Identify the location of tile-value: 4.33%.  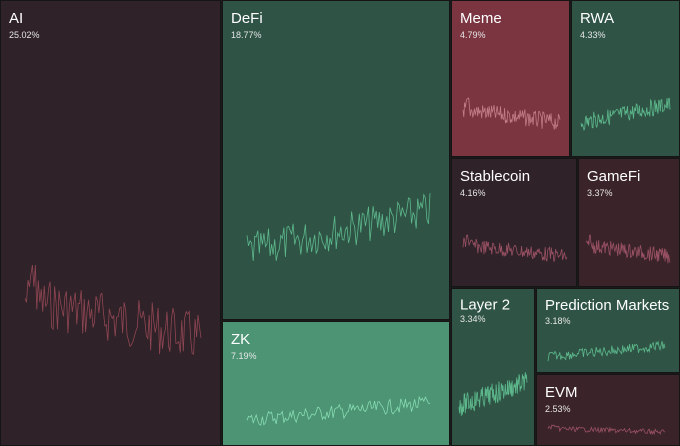
(593, 35).